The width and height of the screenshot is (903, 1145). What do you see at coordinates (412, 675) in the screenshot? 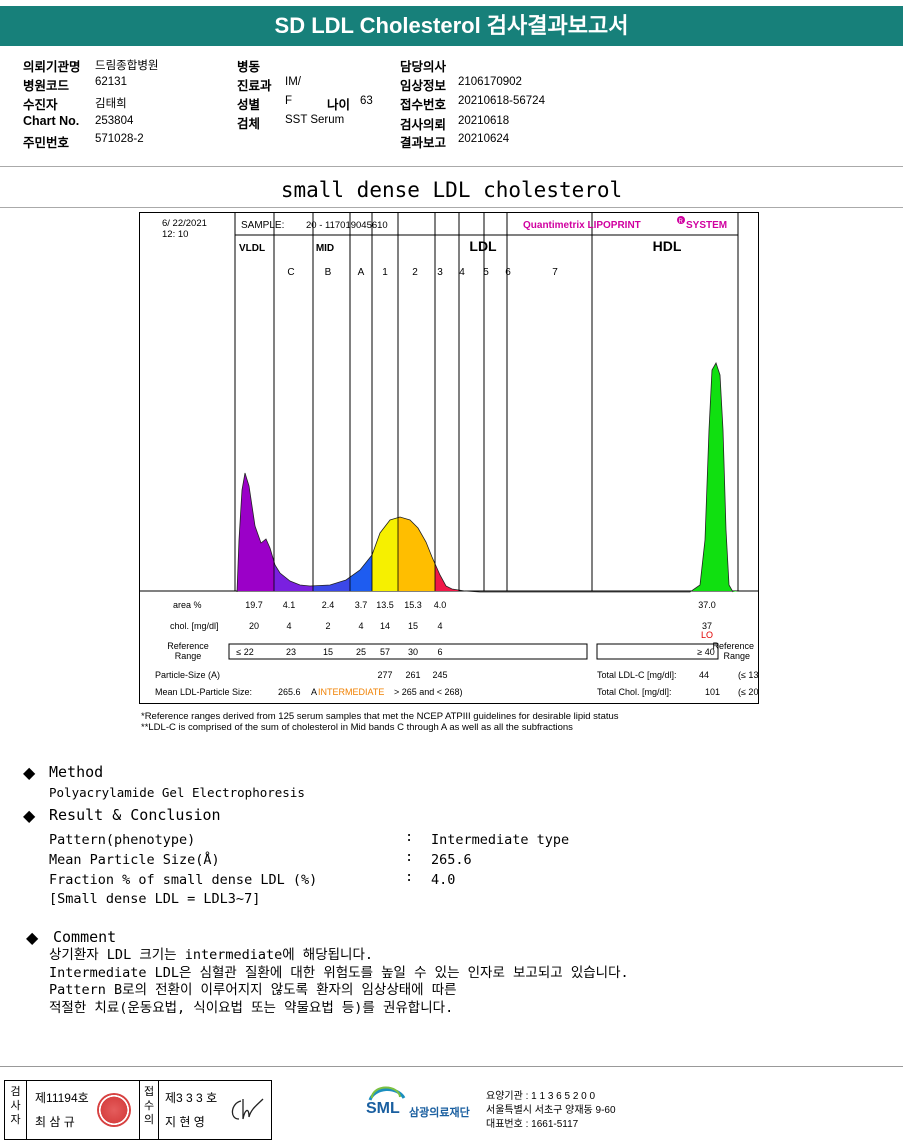
I see `particle-size-value: 261` at bounding box center [412, 675].